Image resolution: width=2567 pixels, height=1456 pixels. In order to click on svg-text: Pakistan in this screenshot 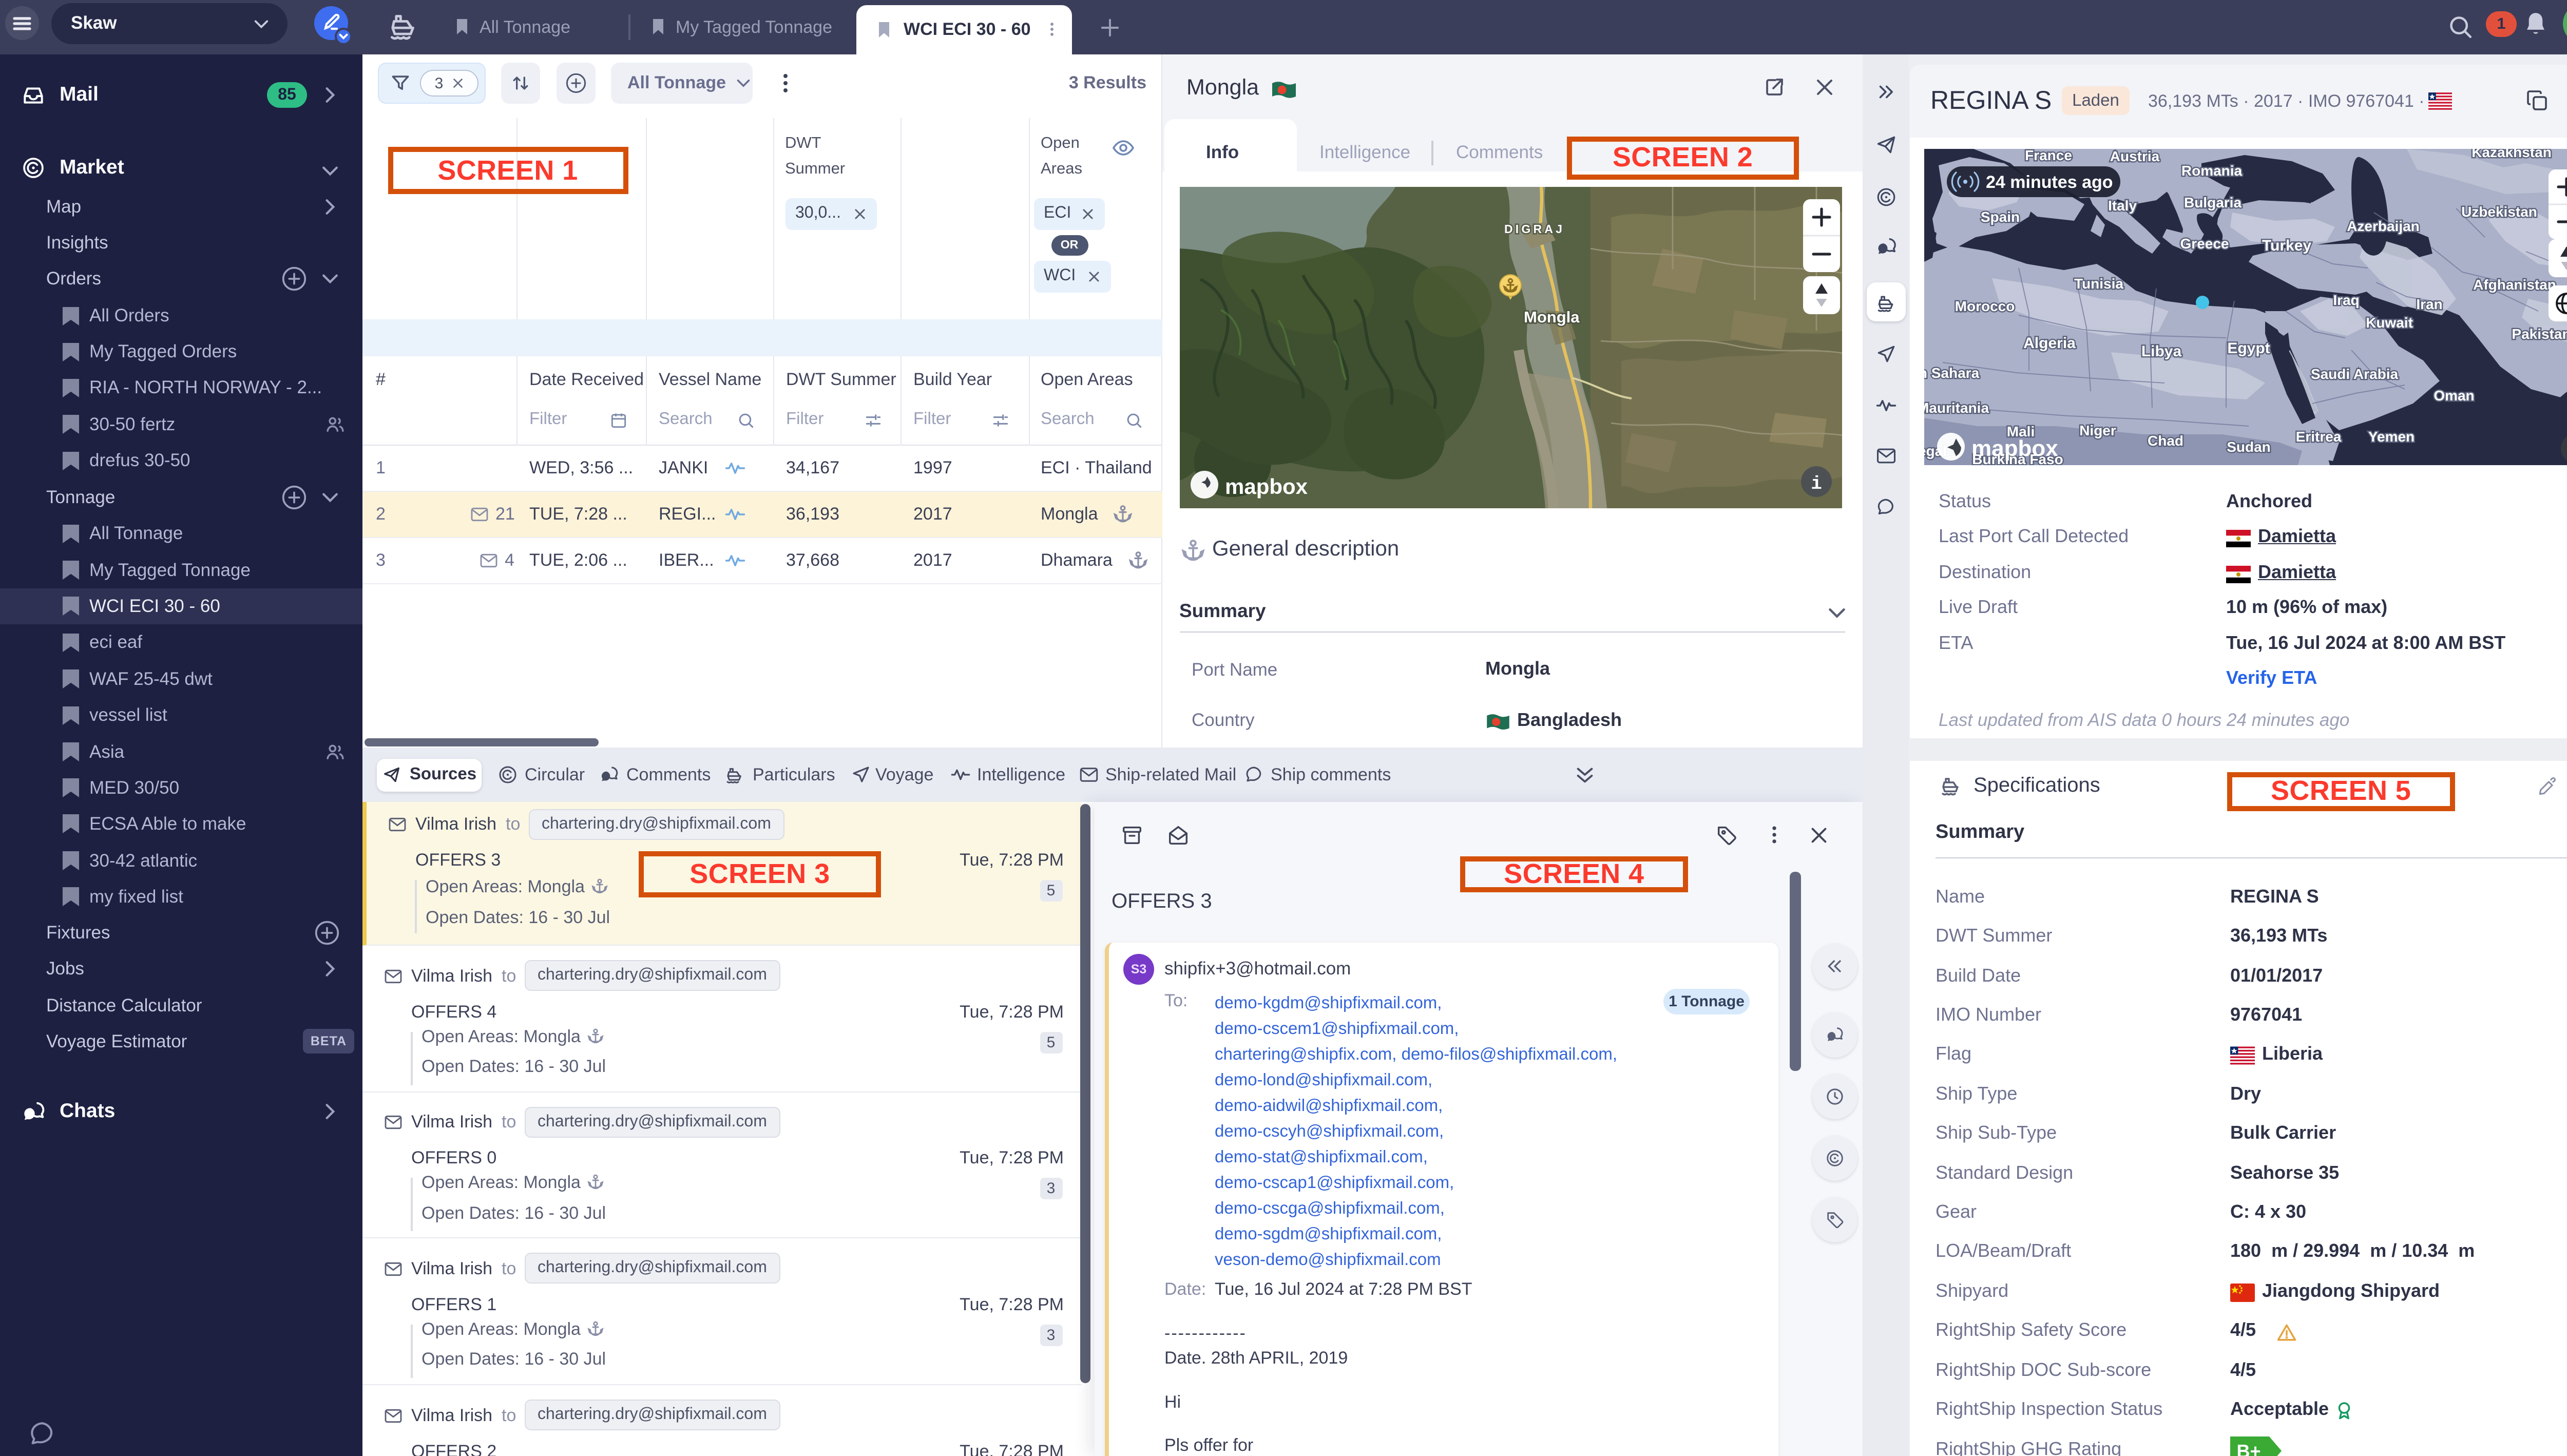, I will do `click(2539, 334)`.